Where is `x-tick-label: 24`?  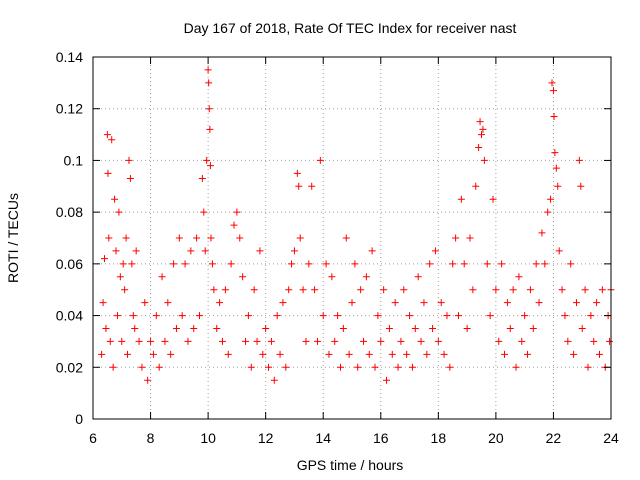 x-tick-label: 24 is located at coordinates (611, 438).